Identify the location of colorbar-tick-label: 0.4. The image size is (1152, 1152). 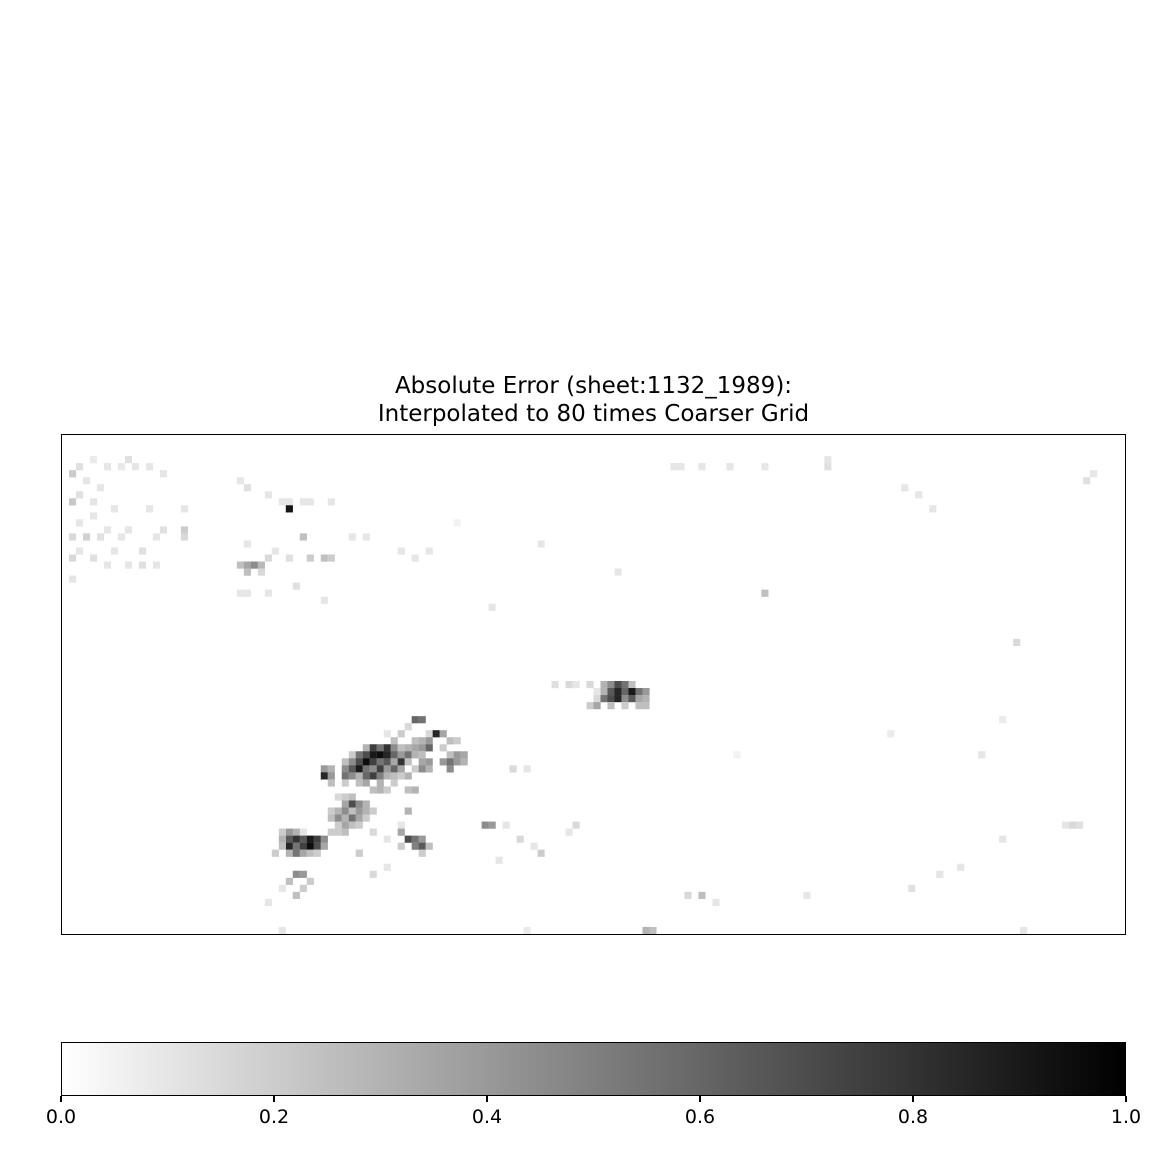
(487, 1117).